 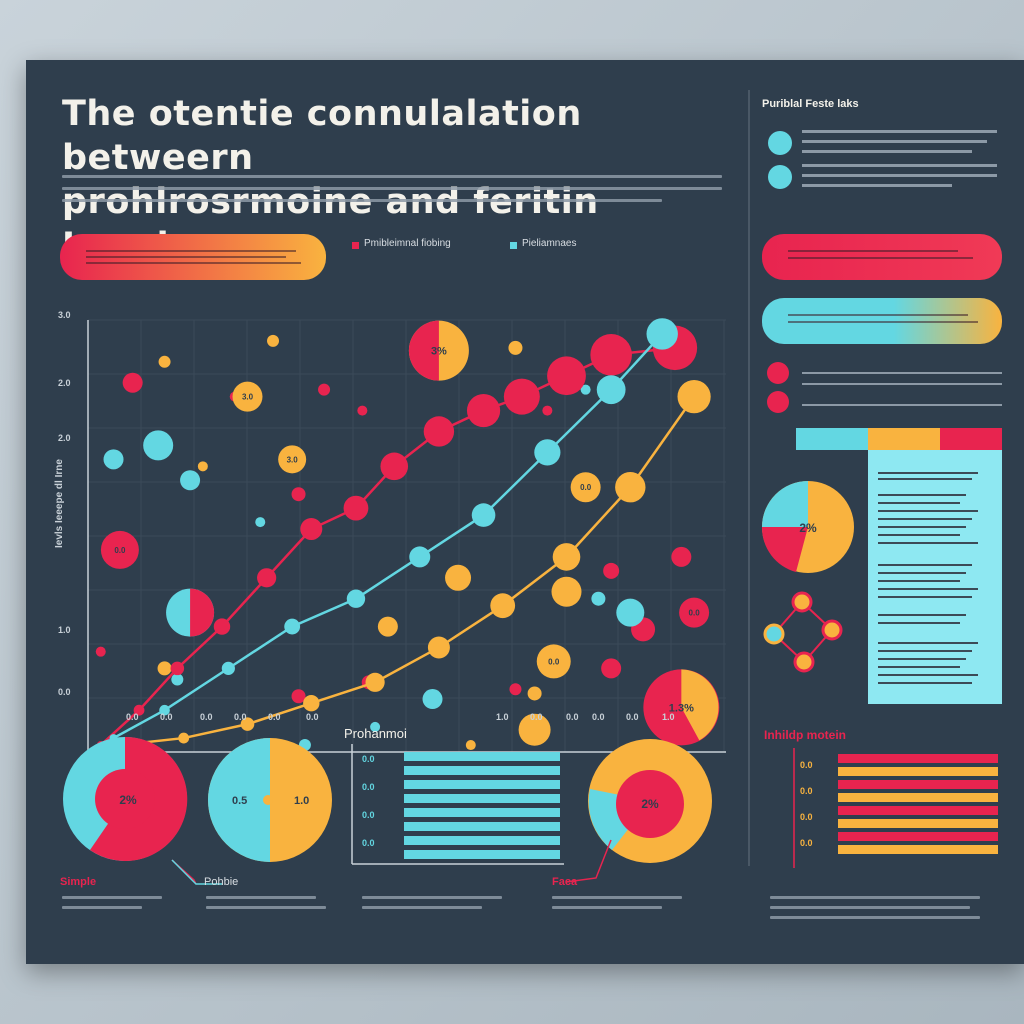 I want to click on strip-red, so click(x=971, y=439).